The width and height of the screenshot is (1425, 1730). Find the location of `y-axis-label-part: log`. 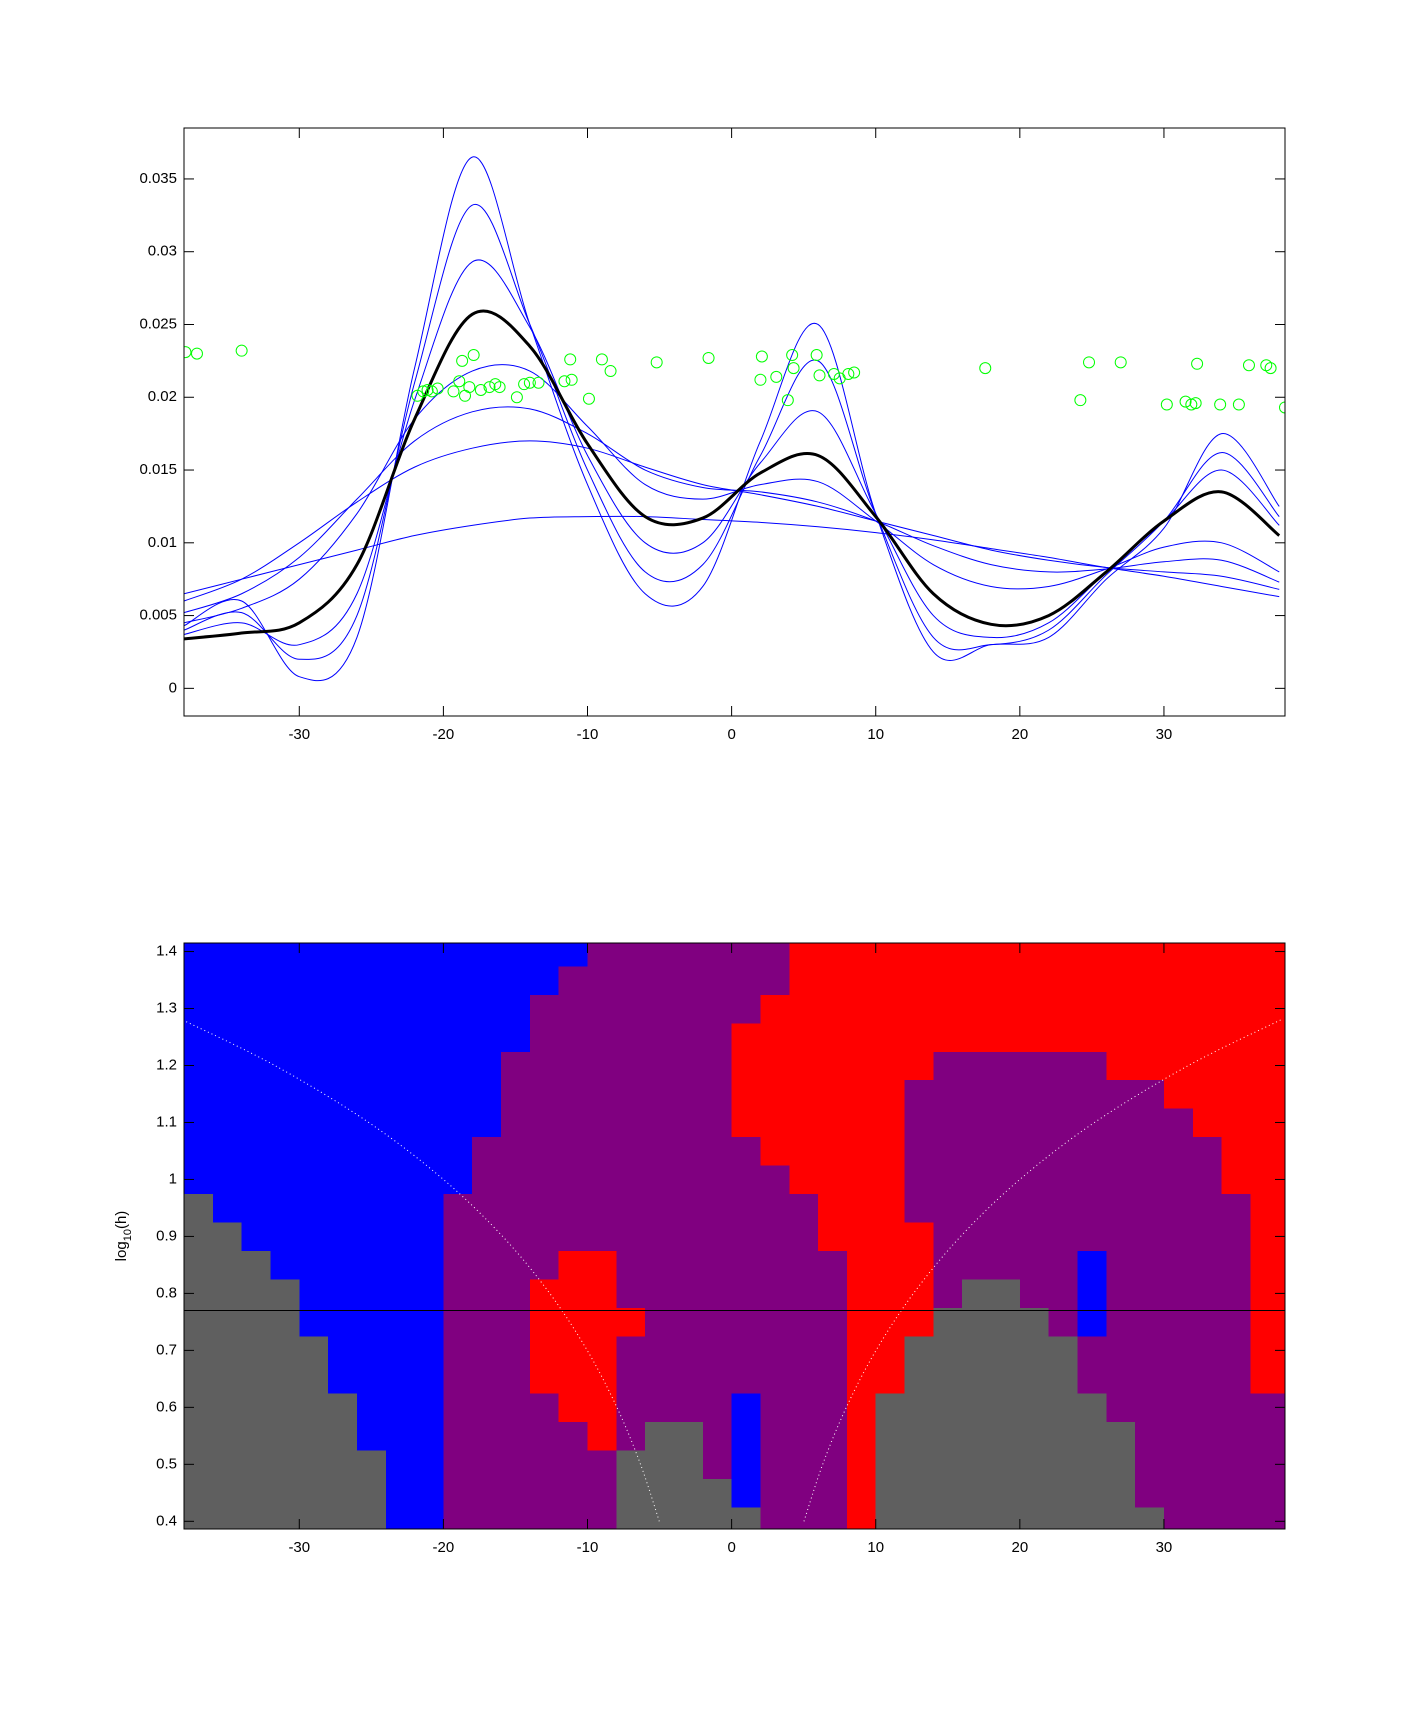

y-axis-label-part: log is located at coordinates (121, 1251).